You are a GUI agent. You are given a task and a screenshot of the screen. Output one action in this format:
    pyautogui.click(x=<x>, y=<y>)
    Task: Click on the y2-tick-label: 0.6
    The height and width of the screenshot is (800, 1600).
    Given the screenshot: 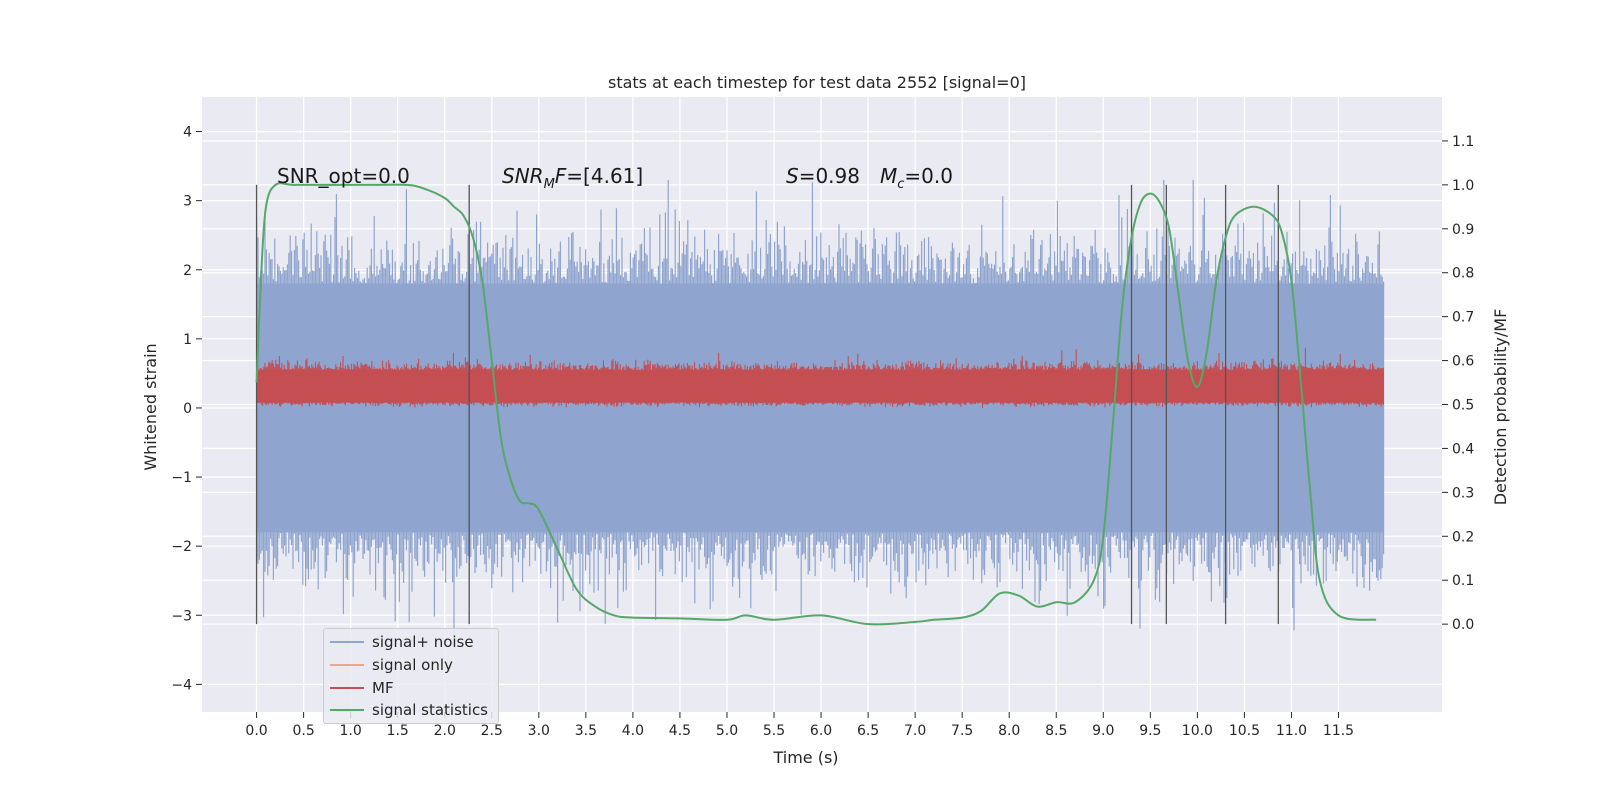 What is the action you would take?
    pyautogui.click(x=1463, y=362)
    